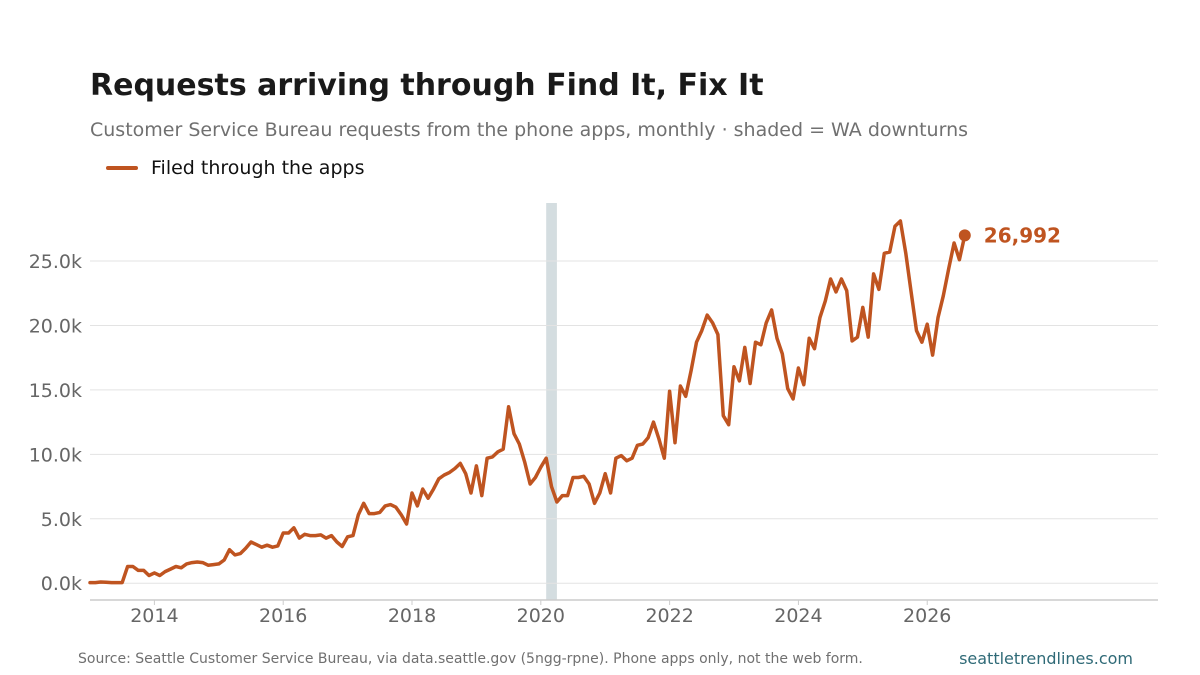 This screenshot has width=1200, height=675. What do you see at coordinates (55, 391) in the screenshot?
I see `y-tick-label: 15.0k` at bounding box center [55, 391].